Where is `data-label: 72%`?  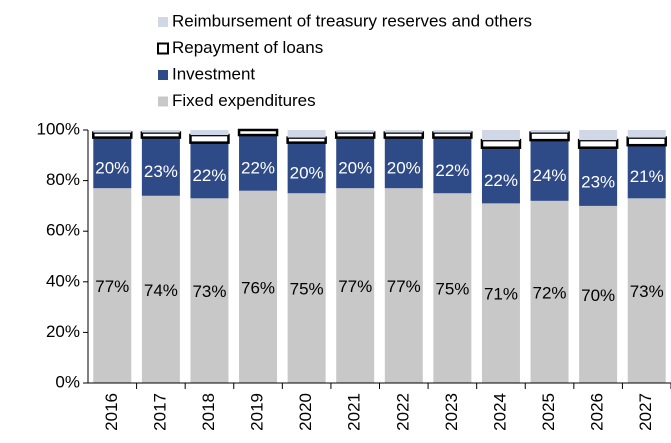
data-label: 72% is located at coordinates (550, 292).